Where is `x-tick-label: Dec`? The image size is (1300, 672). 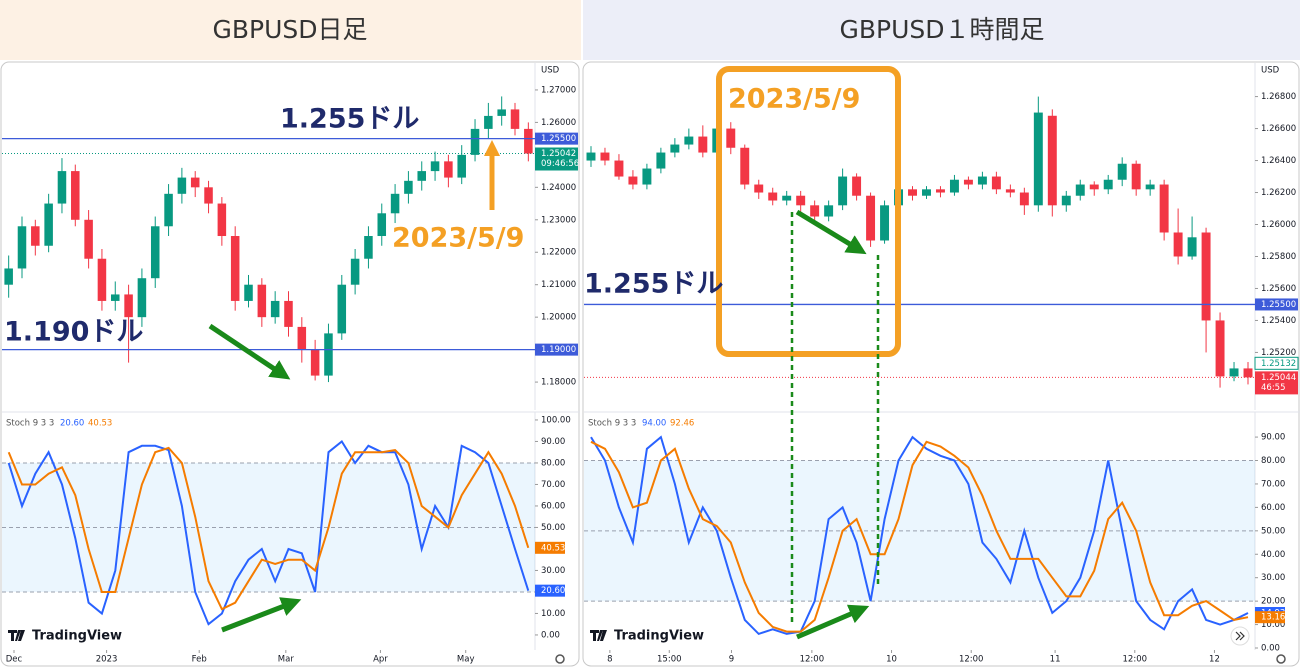 x-tick-label: Dec is located at coordinates (14, 660).